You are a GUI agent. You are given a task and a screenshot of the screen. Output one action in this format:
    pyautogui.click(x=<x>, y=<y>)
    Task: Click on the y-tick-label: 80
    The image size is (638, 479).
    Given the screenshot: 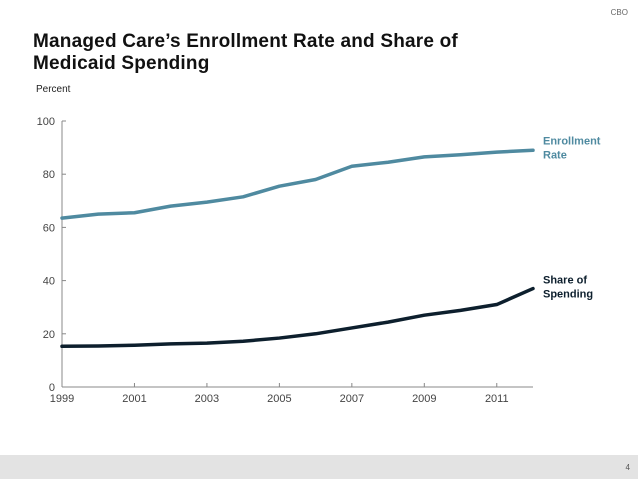 What is the action you would take?
    pyautogui.click(x=49, y=175)
    